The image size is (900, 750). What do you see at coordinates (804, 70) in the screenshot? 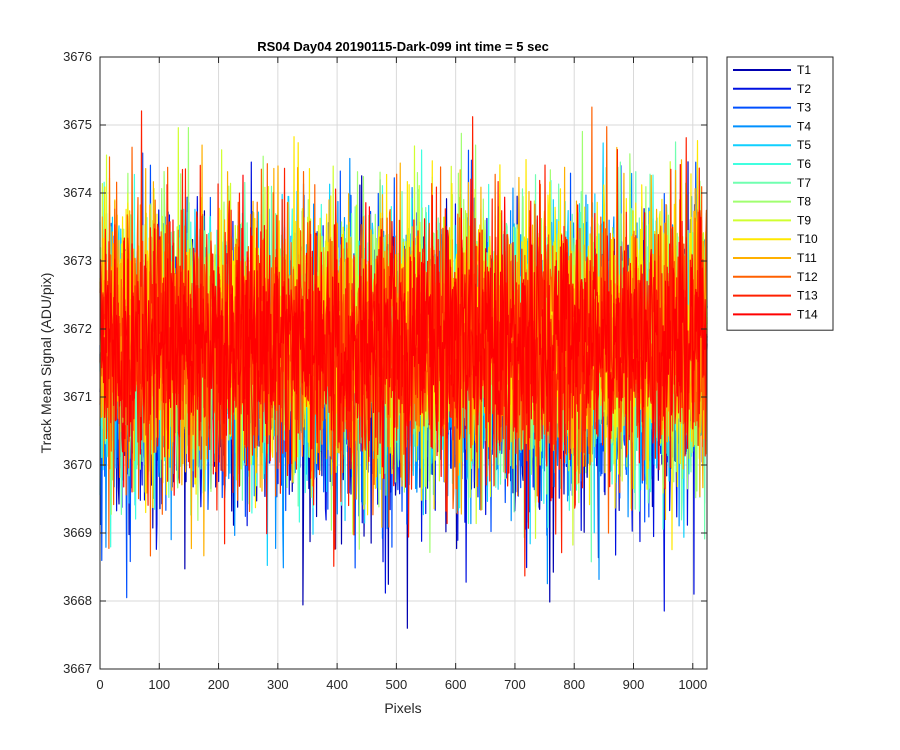
I see `legend-label: T1` at bounding box center [804, 70].